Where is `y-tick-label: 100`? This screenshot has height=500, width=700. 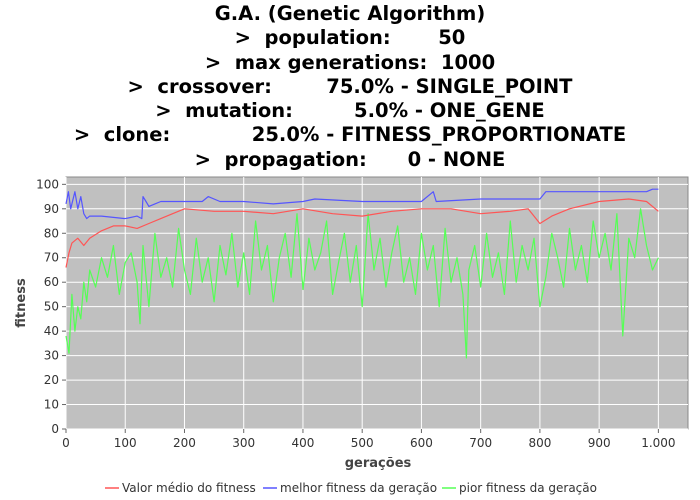 y-tick-label: 100 is located at coordinates (47, 184).